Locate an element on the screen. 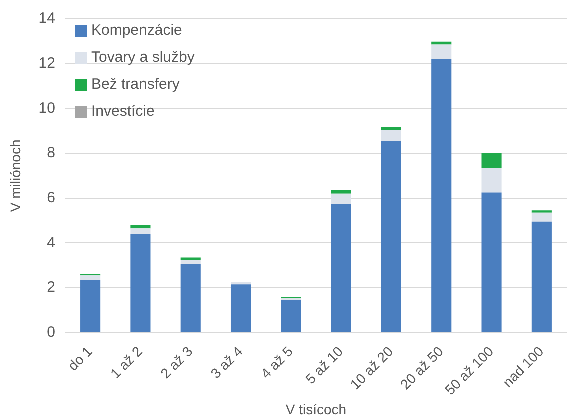 Image resolution: width=579 pixels, height=419 pixels. y-tick-label: 0 is located at coordinates (51, 332).